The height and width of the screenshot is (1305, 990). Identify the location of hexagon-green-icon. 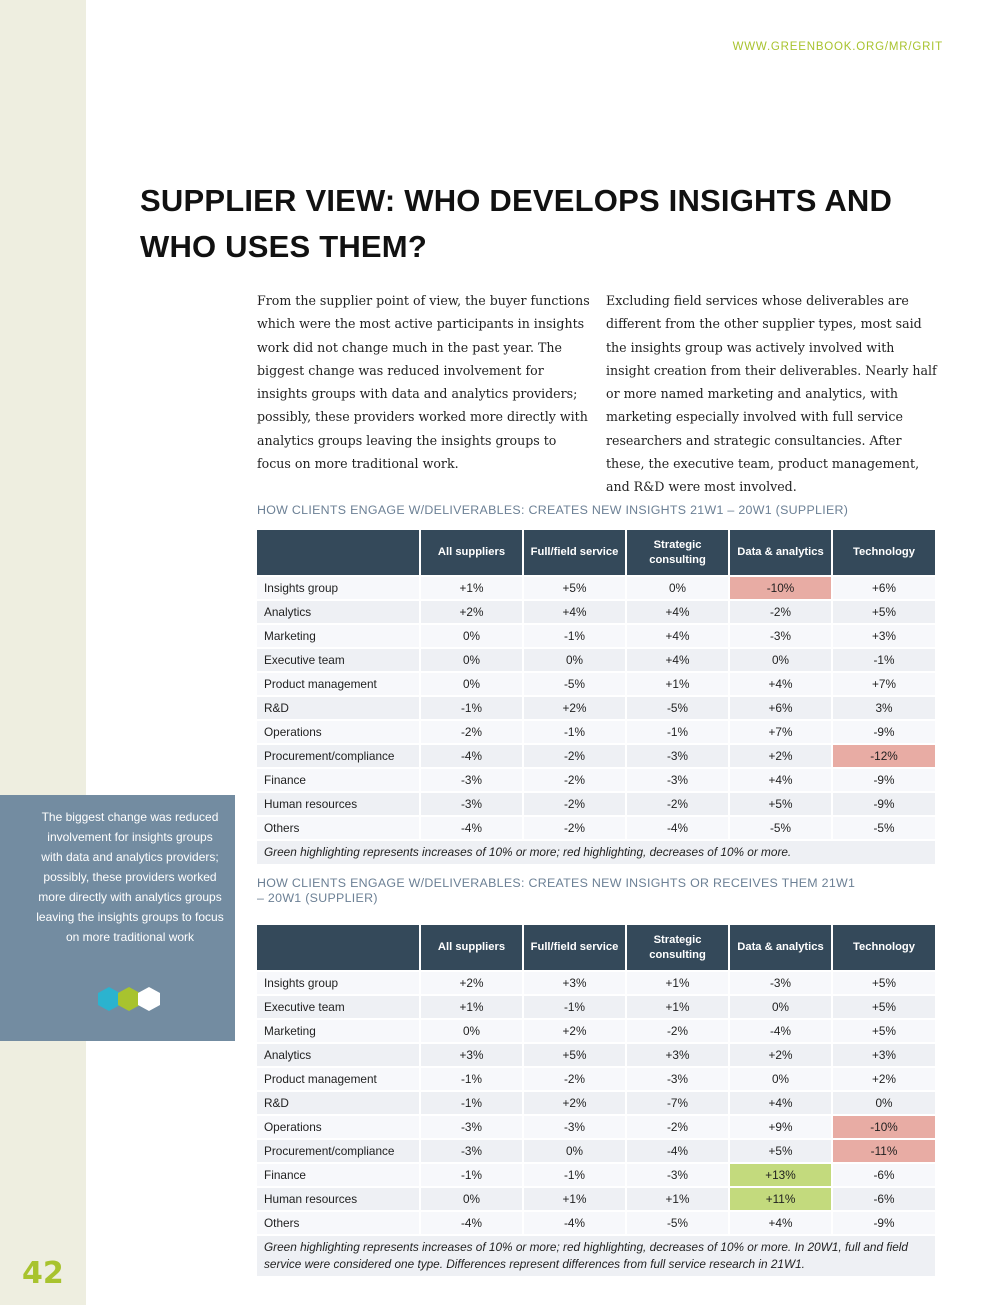
(129, 999).